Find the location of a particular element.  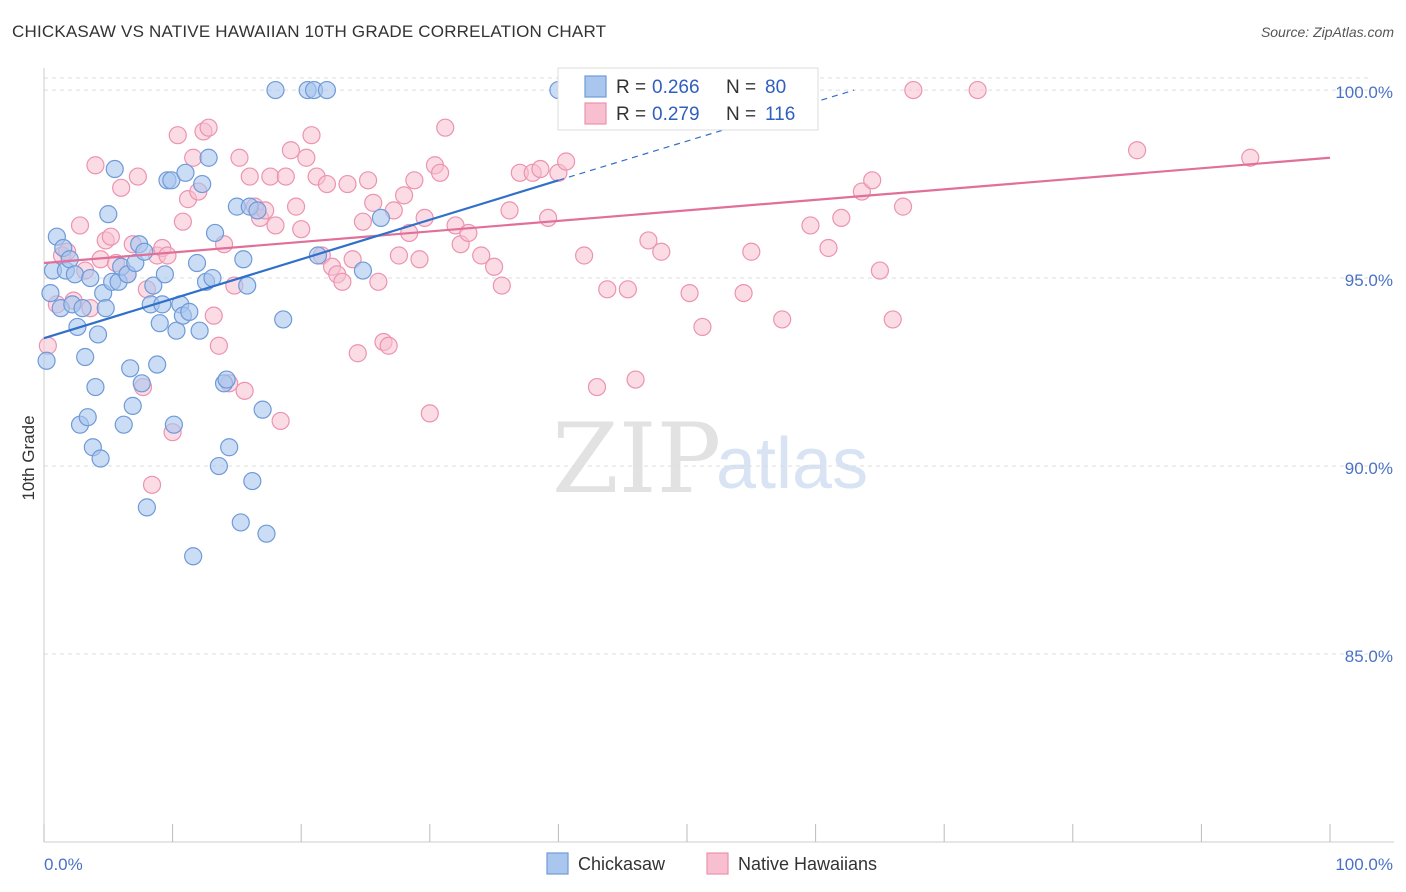

hawaiian-r-label: R = is located at coordinates (631, 114).